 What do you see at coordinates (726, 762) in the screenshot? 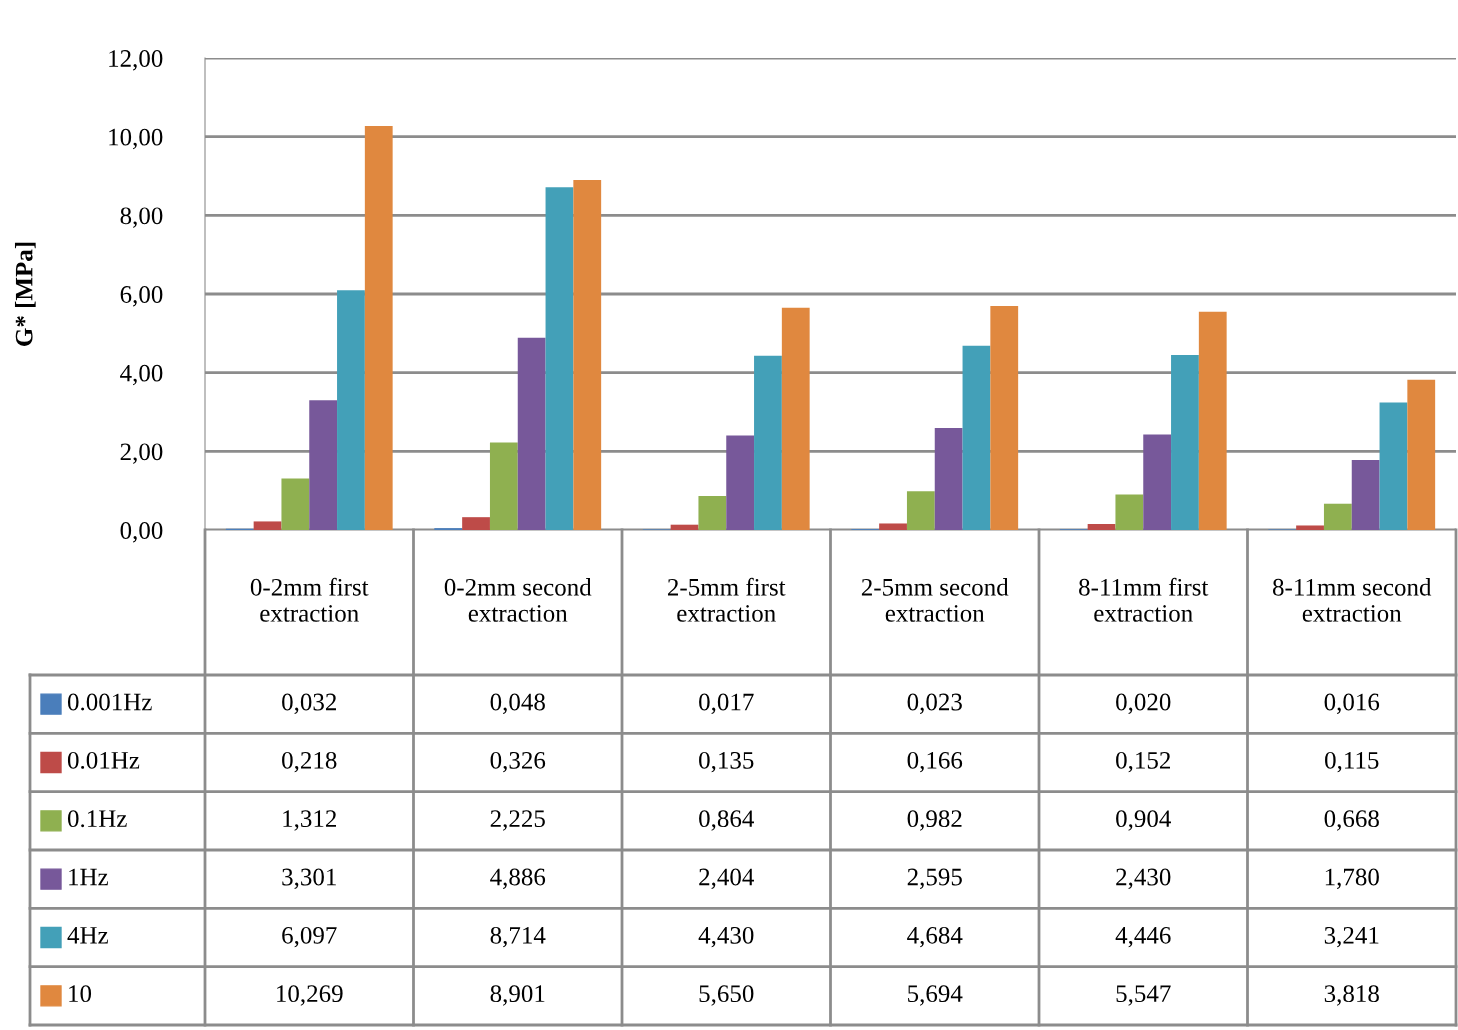
I see `data-label: 0,135` at bounding box center [726, 762].